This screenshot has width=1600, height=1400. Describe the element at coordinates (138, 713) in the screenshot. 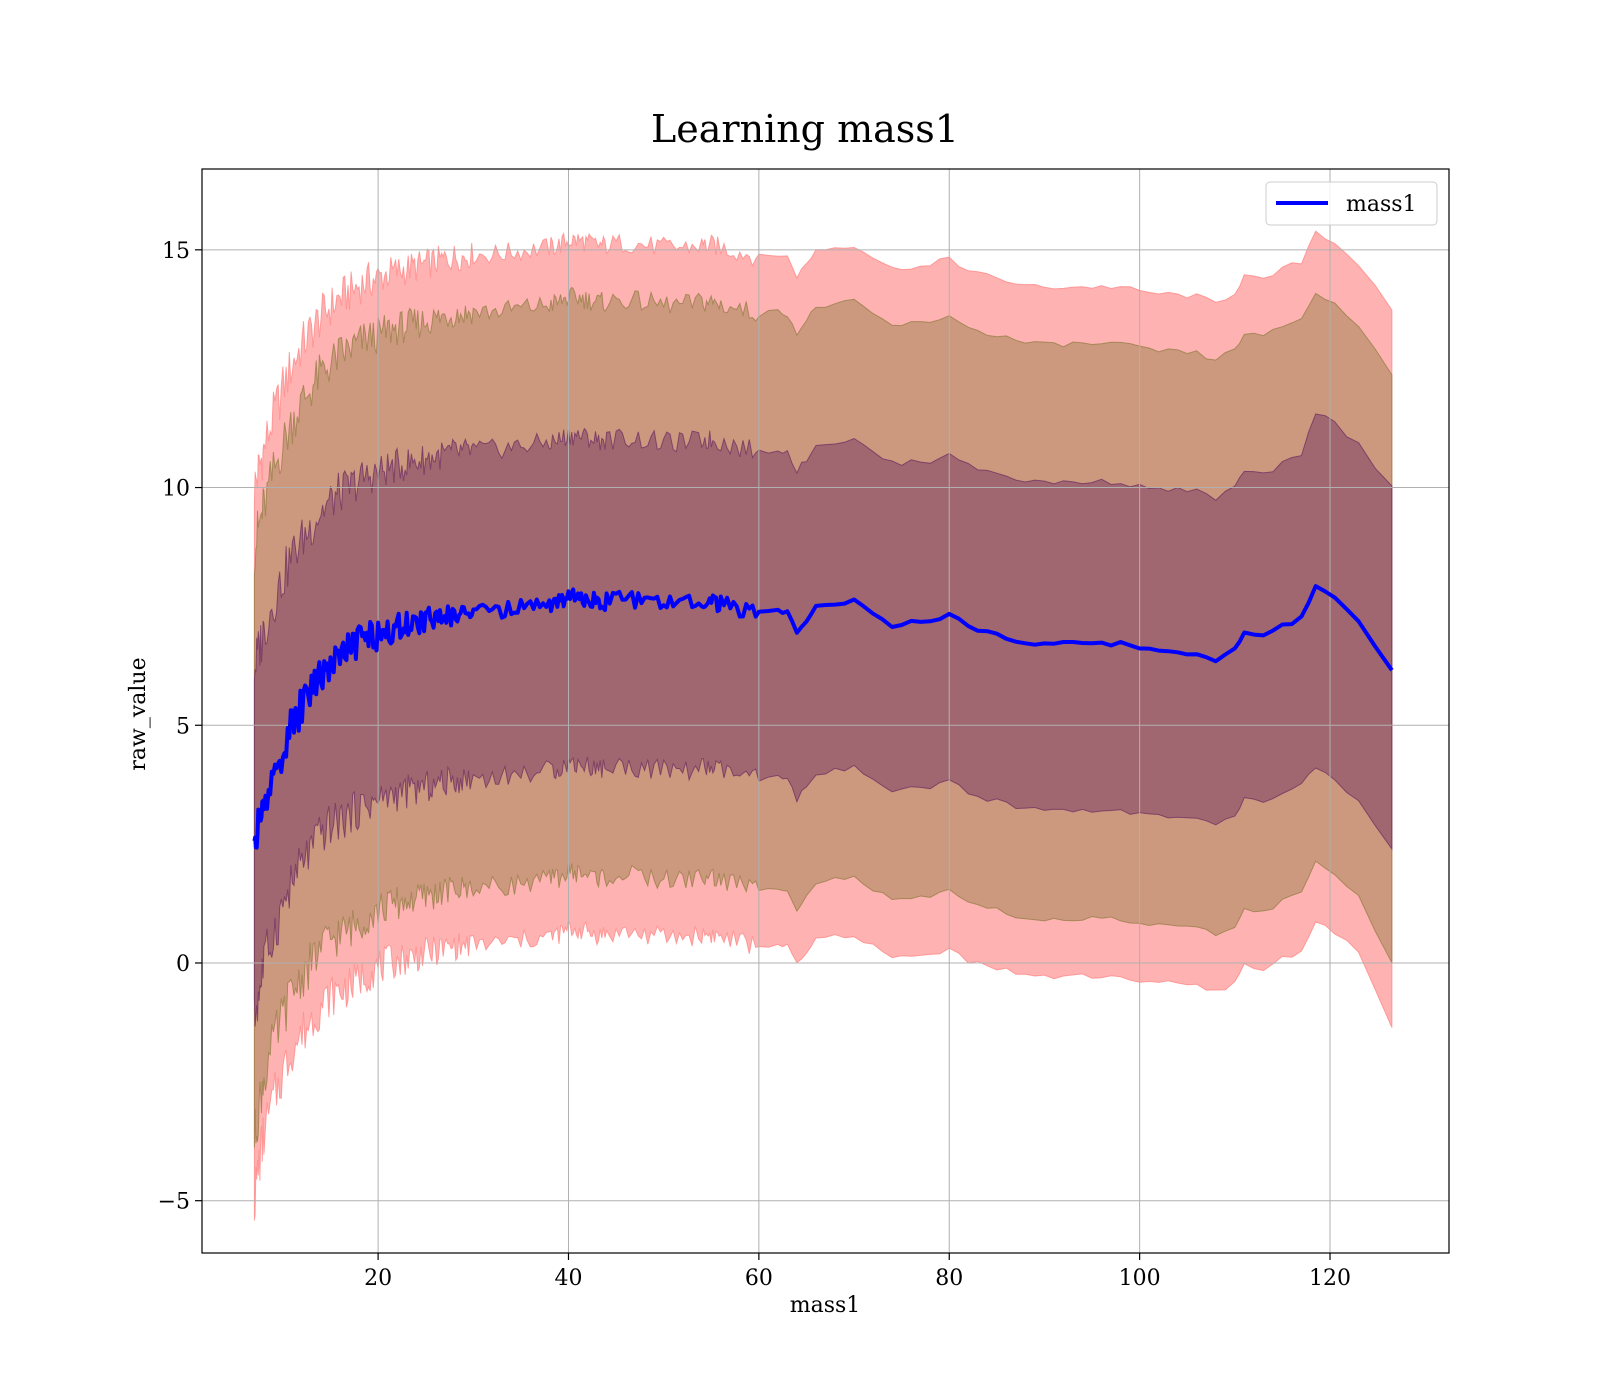

I see `y-axis-label: raw_value` at that location.